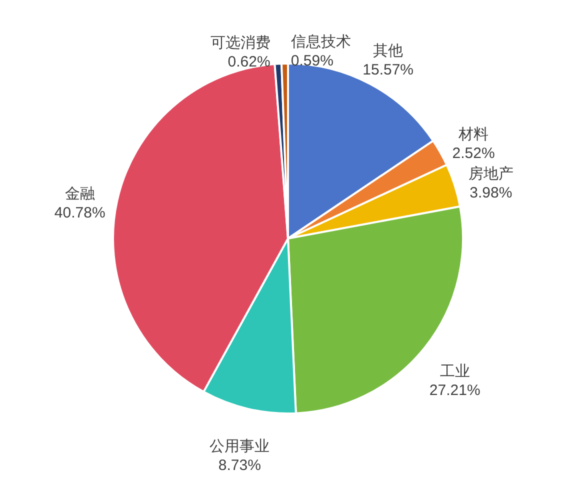  I want to click on slice-label: 金融, so click(79, 193).